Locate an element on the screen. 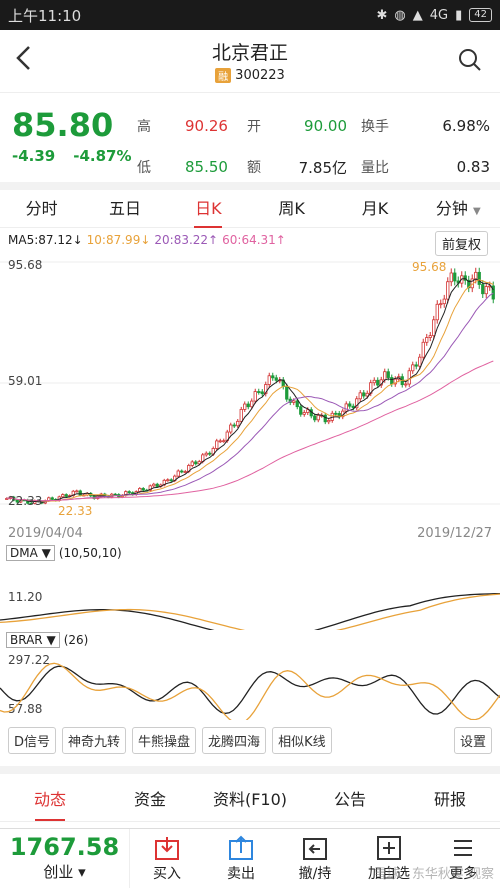 This screenshot has height=888, width=500. sell-label: 卖出 is located at coordinates (241, 874).